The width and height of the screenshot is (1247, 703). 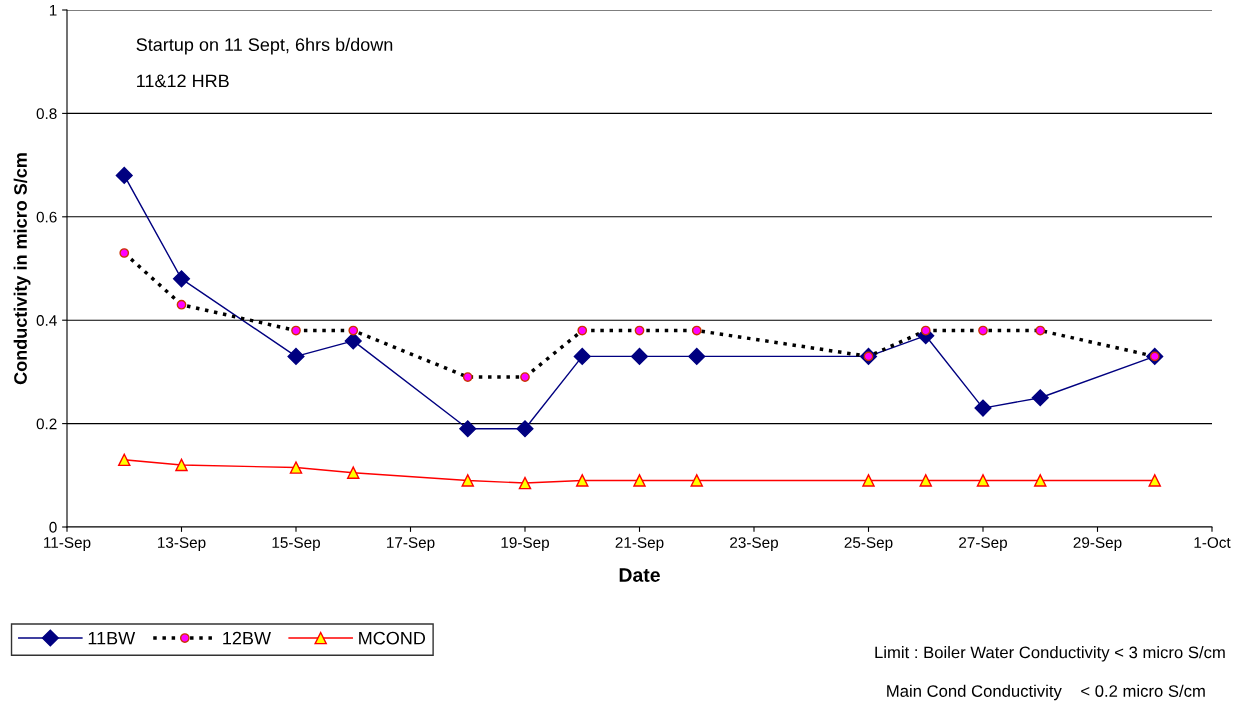 What do you see at coordinates (53, 527) in the screenshot?
I see `y-tick-label: 0` at bounding box center [53, 527].